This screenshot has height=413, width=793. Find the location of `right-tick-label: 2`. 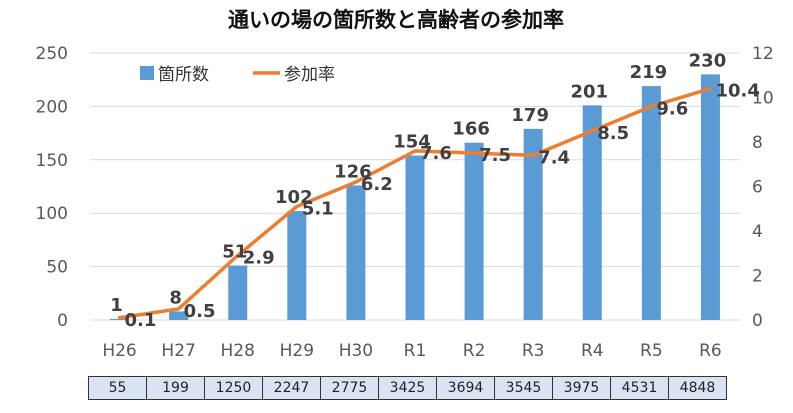

right-tick-label: 2 is located at coordinates (757, 277).